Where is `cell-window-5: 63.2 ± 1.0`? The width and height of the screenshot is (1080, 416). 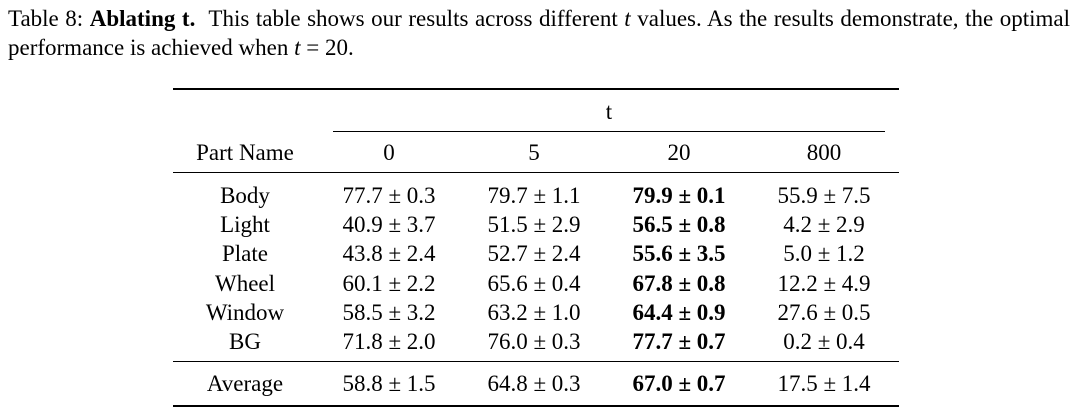 cell-window-5: 63.2 ± 1.0 is located at coordinates (534, 312).